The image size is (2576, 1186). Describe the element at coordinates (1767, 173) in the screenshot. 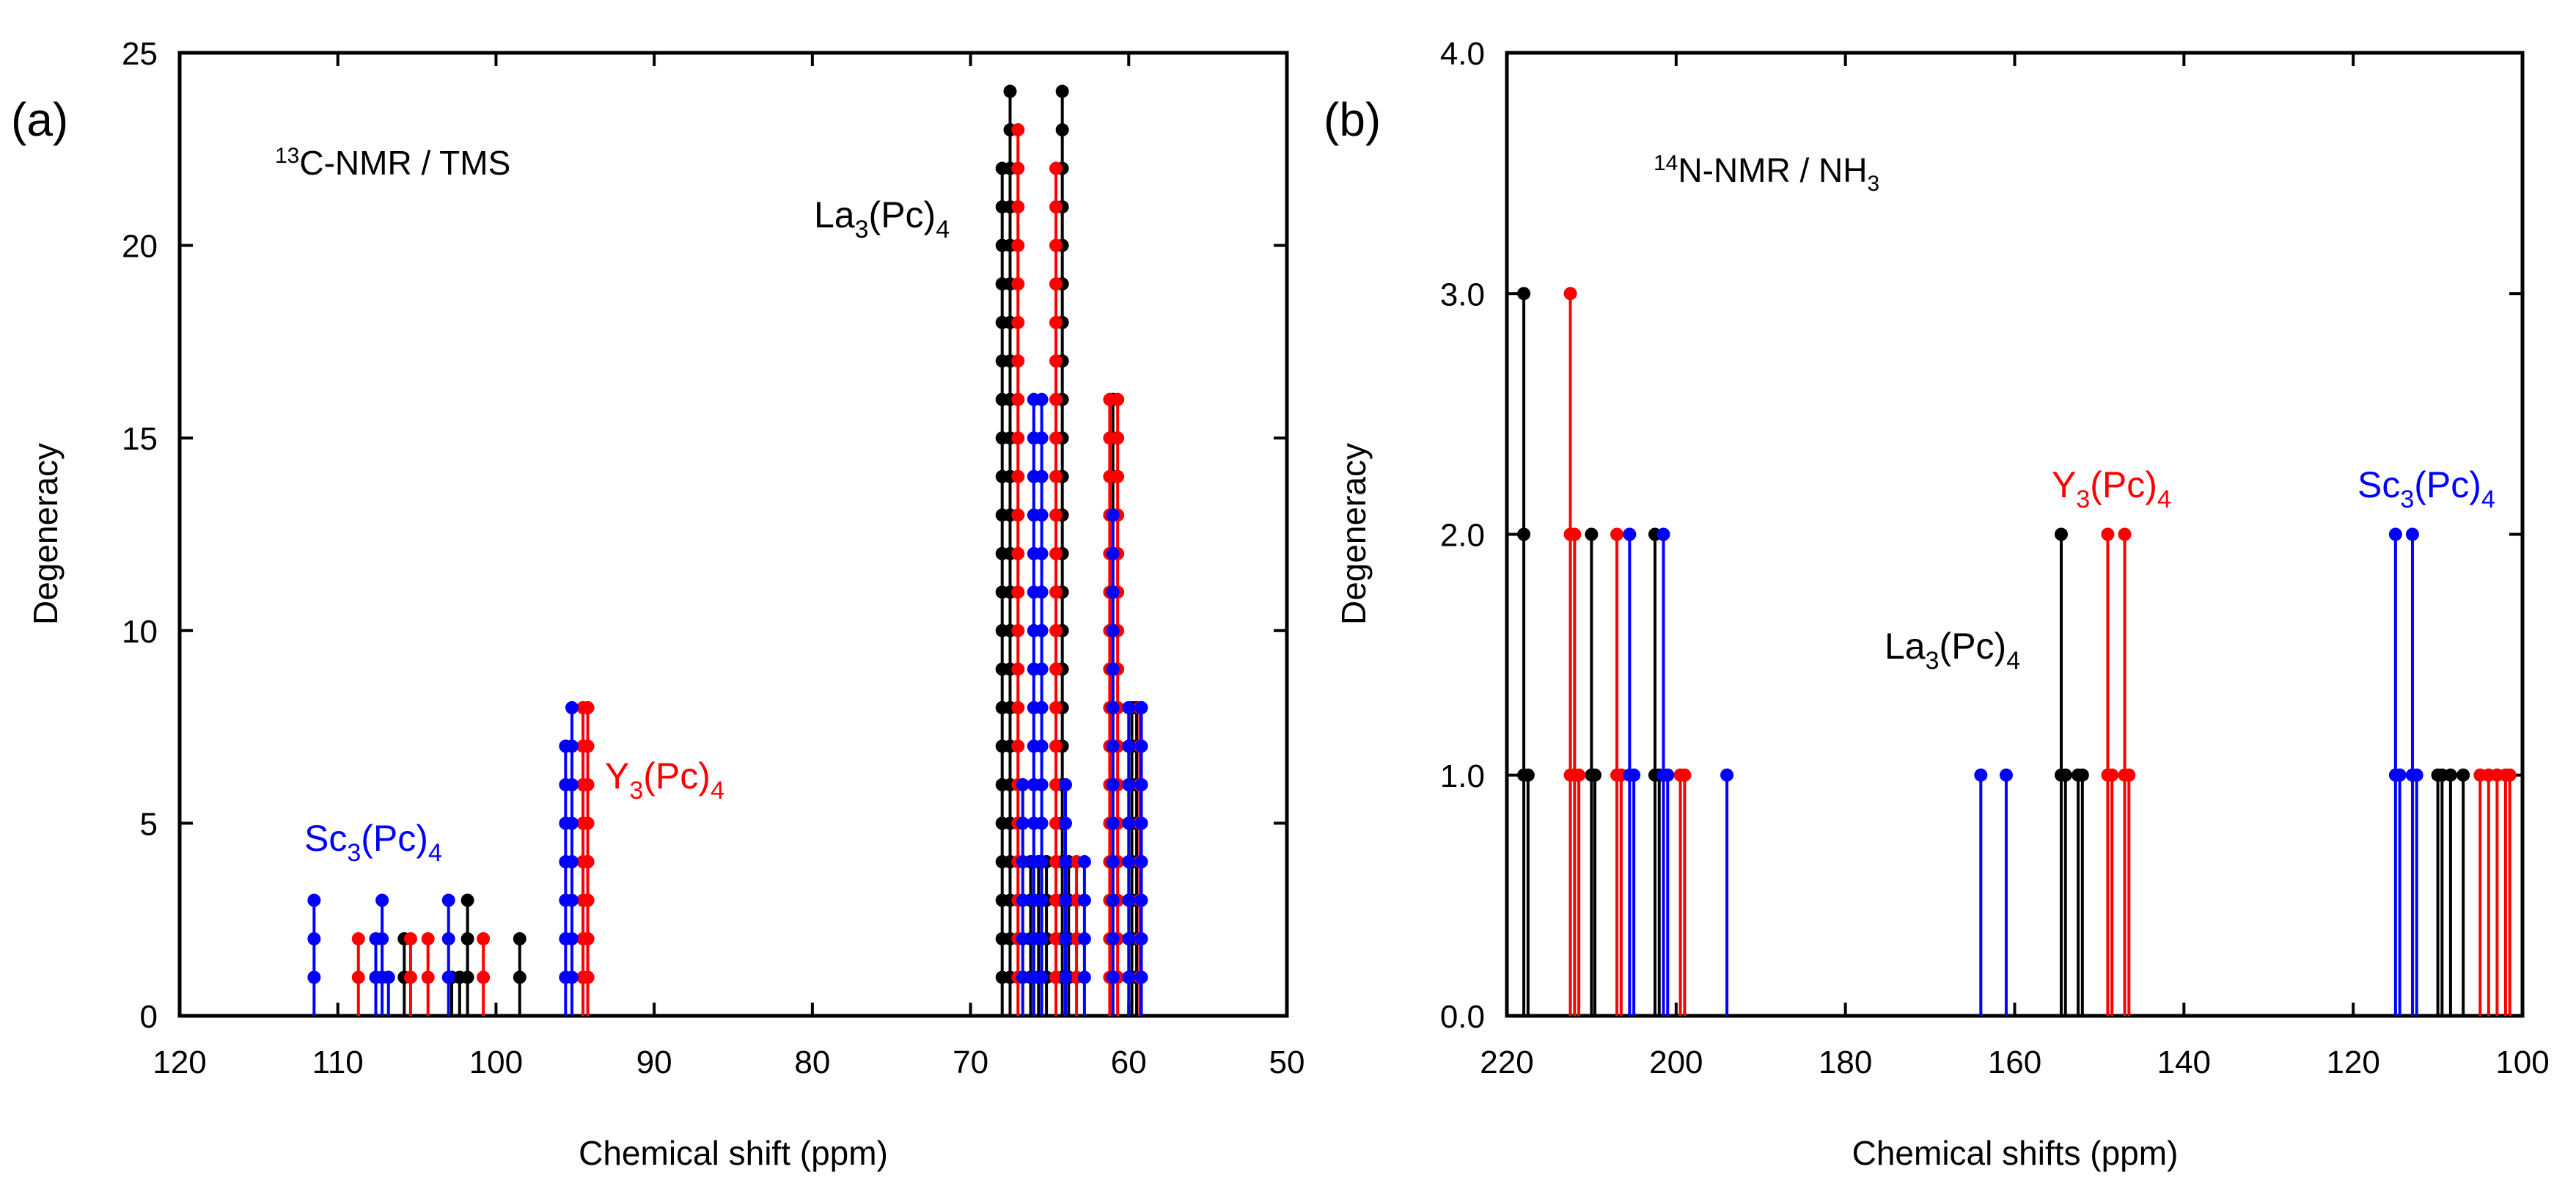

I see `chart-title: 14N-NMR / NH3` at that location.